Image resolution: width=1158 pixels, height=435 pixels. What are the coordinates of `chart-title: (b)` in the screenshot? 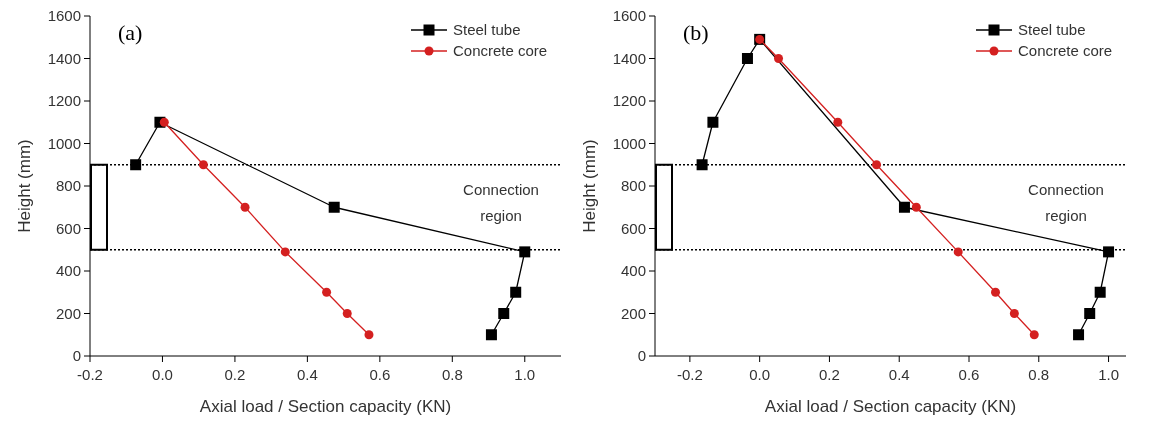 It's located at (696, 32).